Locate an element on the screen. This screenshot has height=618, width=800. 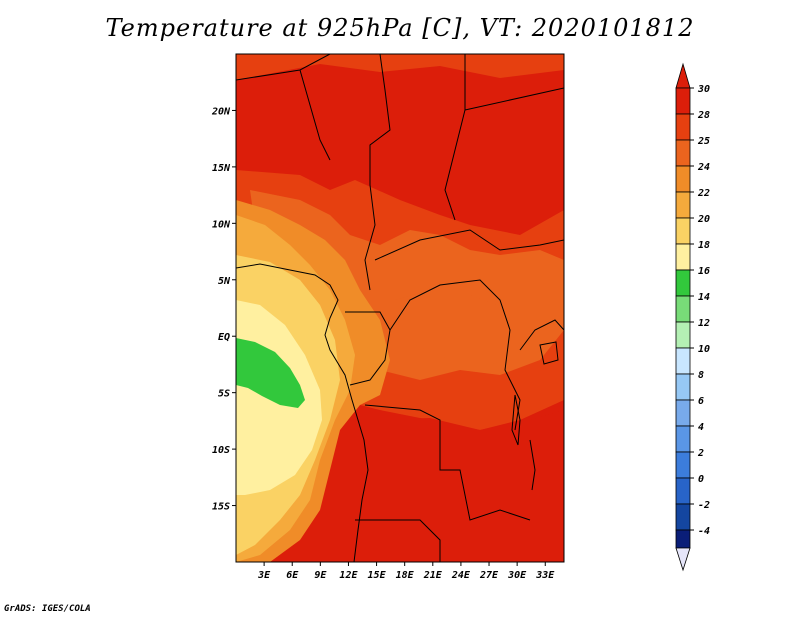
border-northwest is located at coordinates (283, 107).